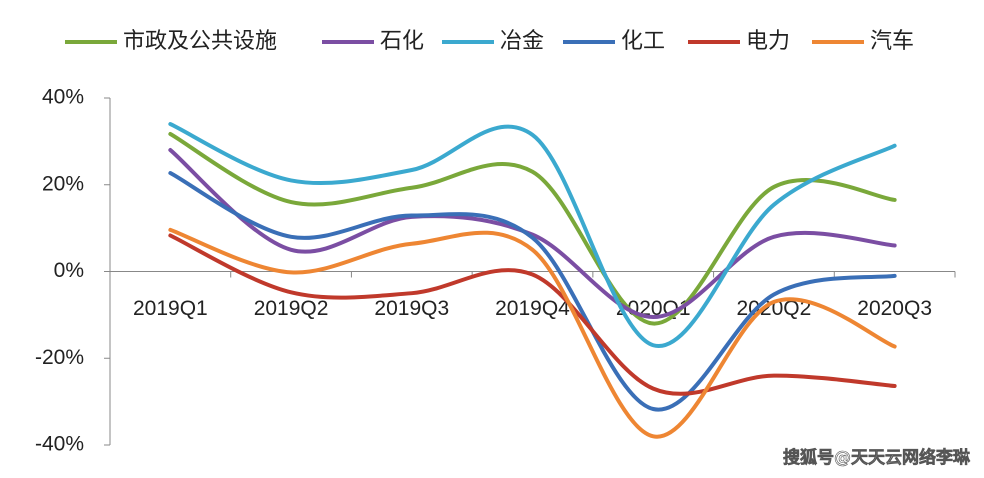  Describe the element at coordinates (402, 41) in the screenshot. I see `legend-label: 石化` at that location.